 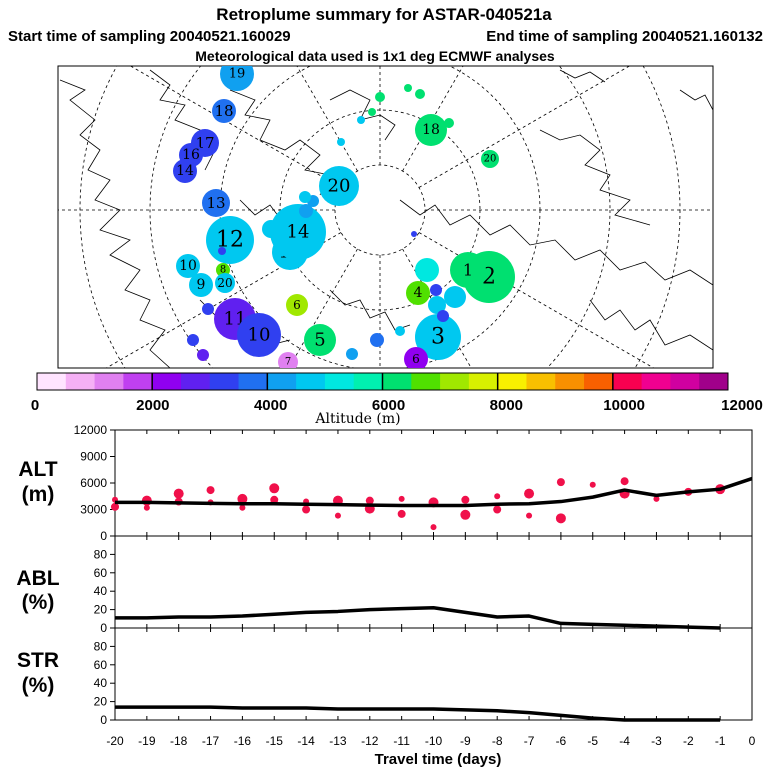 I want to click on altitude-colorbar: 0 2000 4000 6000 8000 10000 12000, so click(x=397, y=393).